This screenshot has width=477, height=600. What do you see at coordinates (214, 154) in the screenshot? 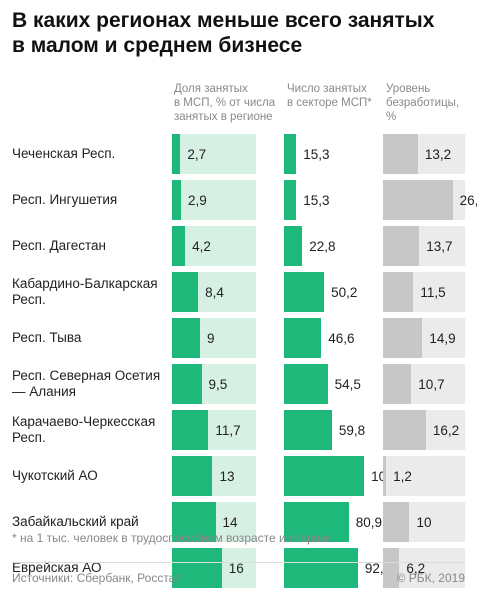
I see `msp-share-cell: 2,7` at bounding box center [214, 154].